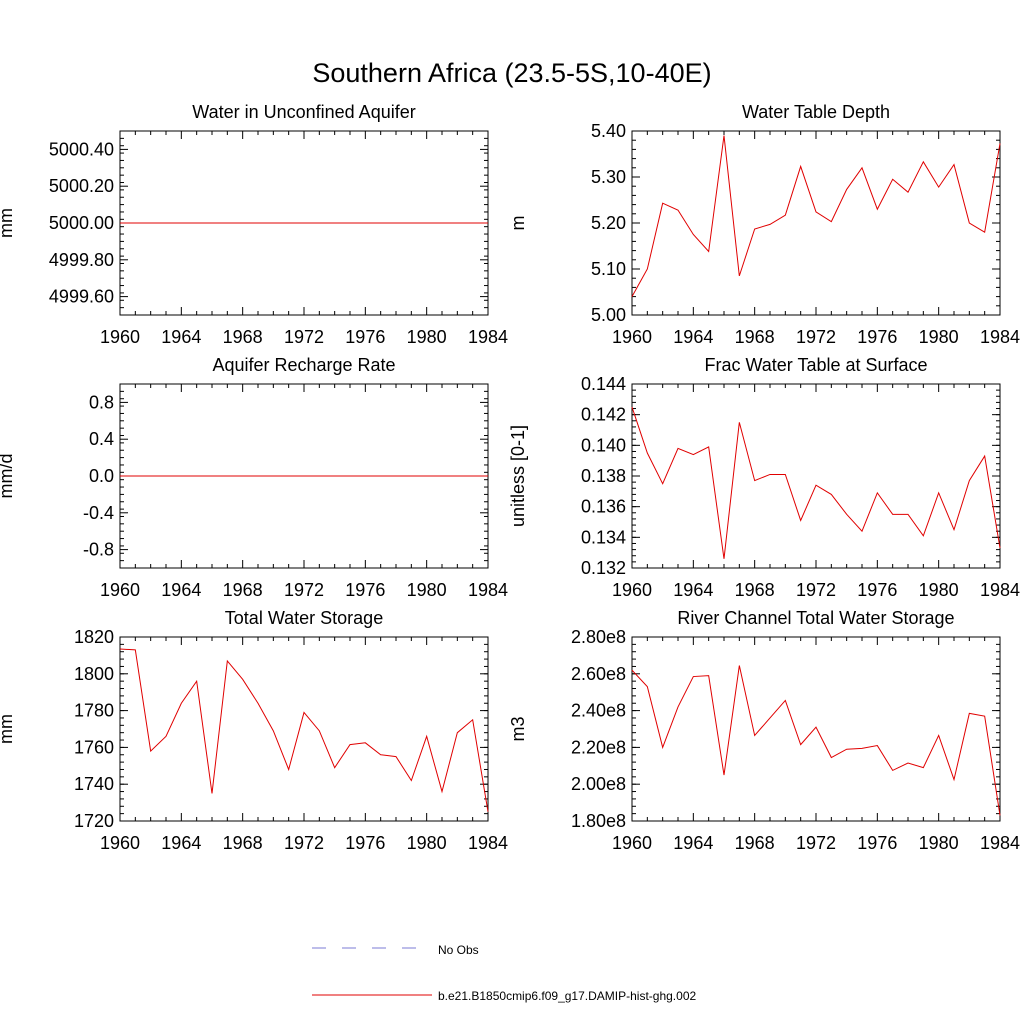 This screenshot has height=1024, width=1024. What do you see at coordinates (603, 507) in the screenshot?
I see `y-tick-label: 0.136` at bounding box center [603, 507].